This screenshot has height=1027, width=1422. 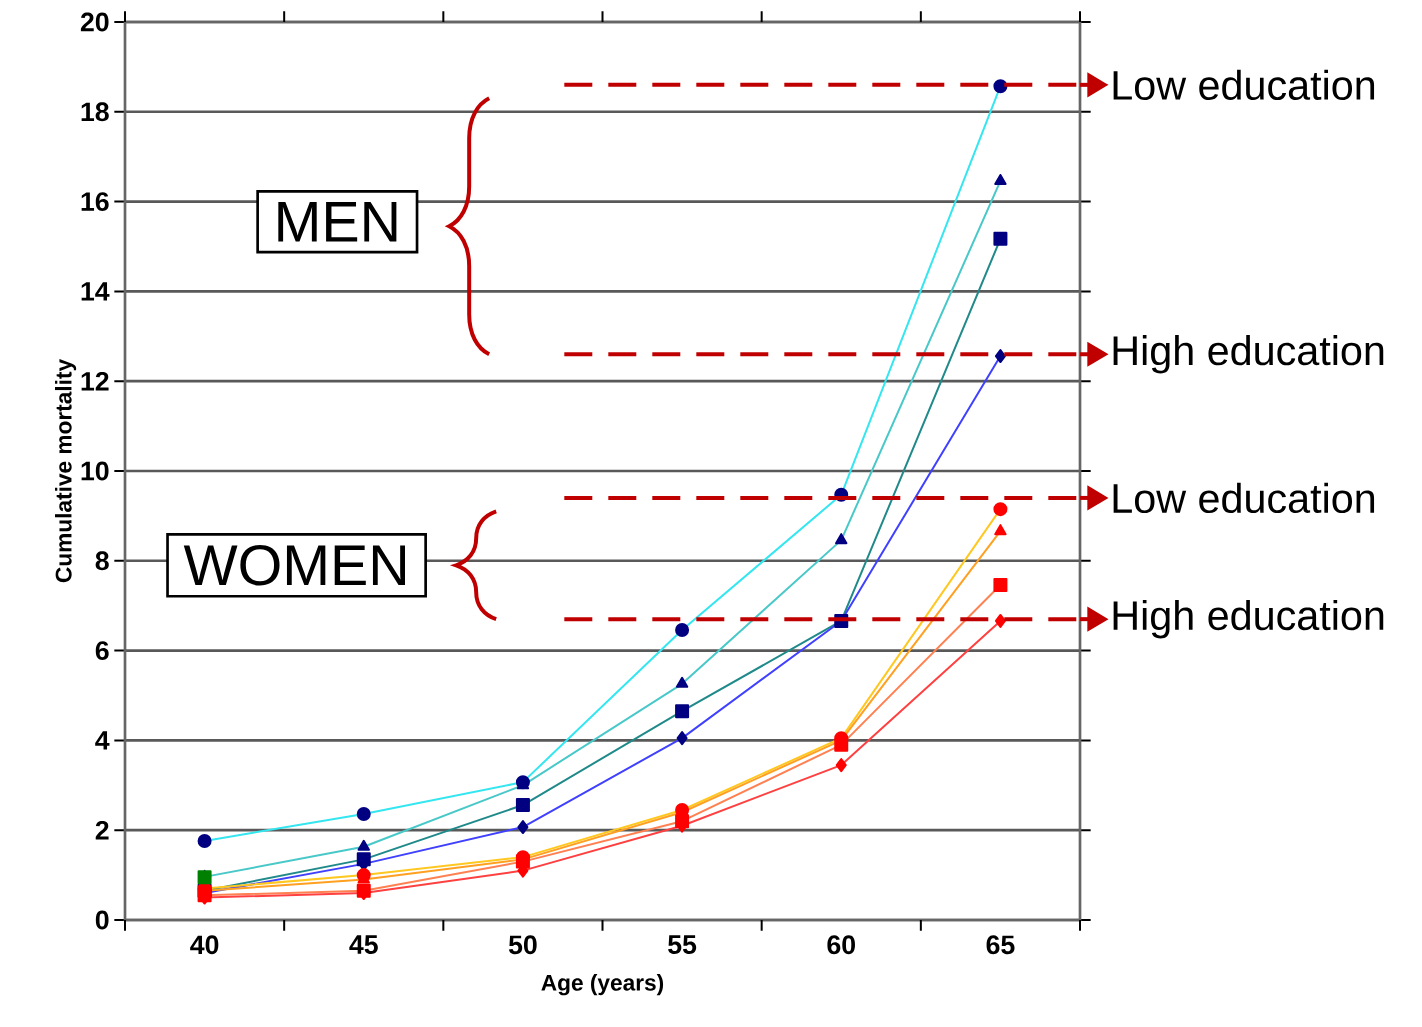 I want to click on y-tick-label: 4, so click(x=102, y=740).